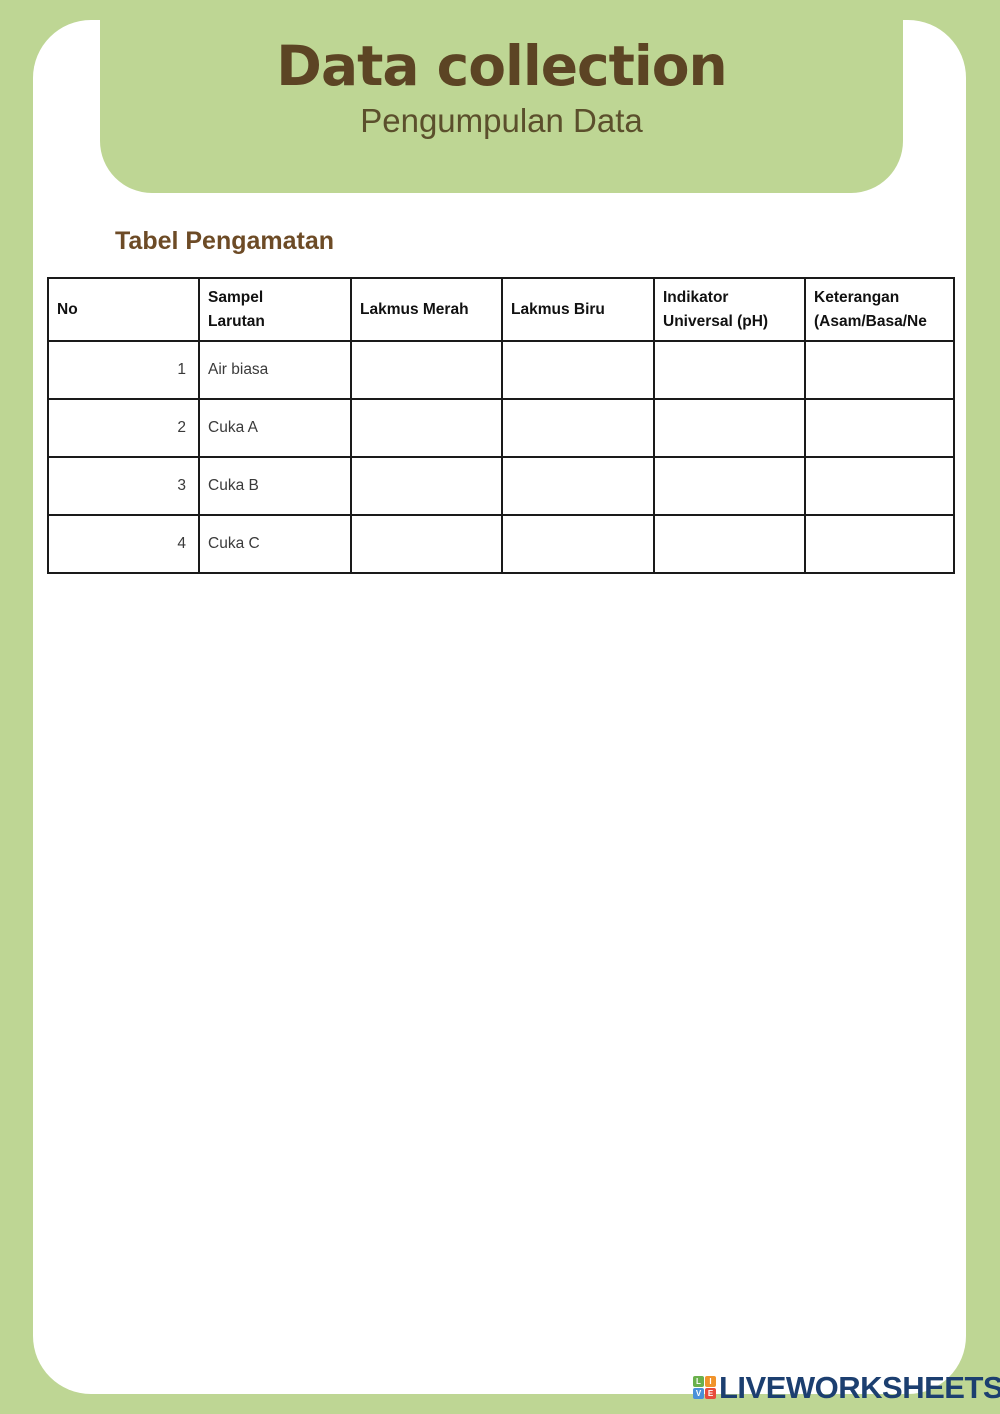 The image size is (1000, 1414). I want to click on column-header-no: No, so click(123, 309).